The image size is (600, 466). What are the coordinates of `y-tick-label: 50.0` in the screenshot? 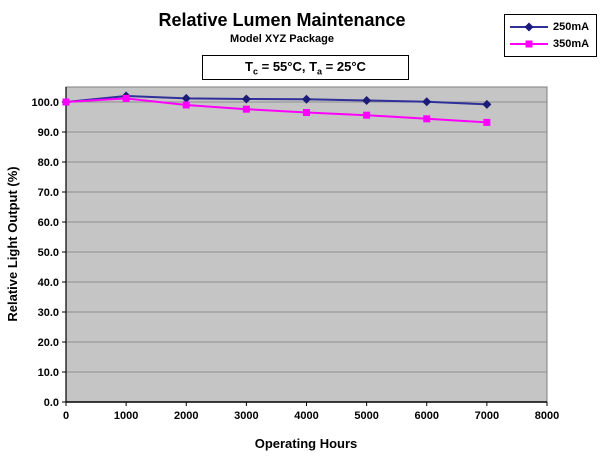 It's located at (48, 253).